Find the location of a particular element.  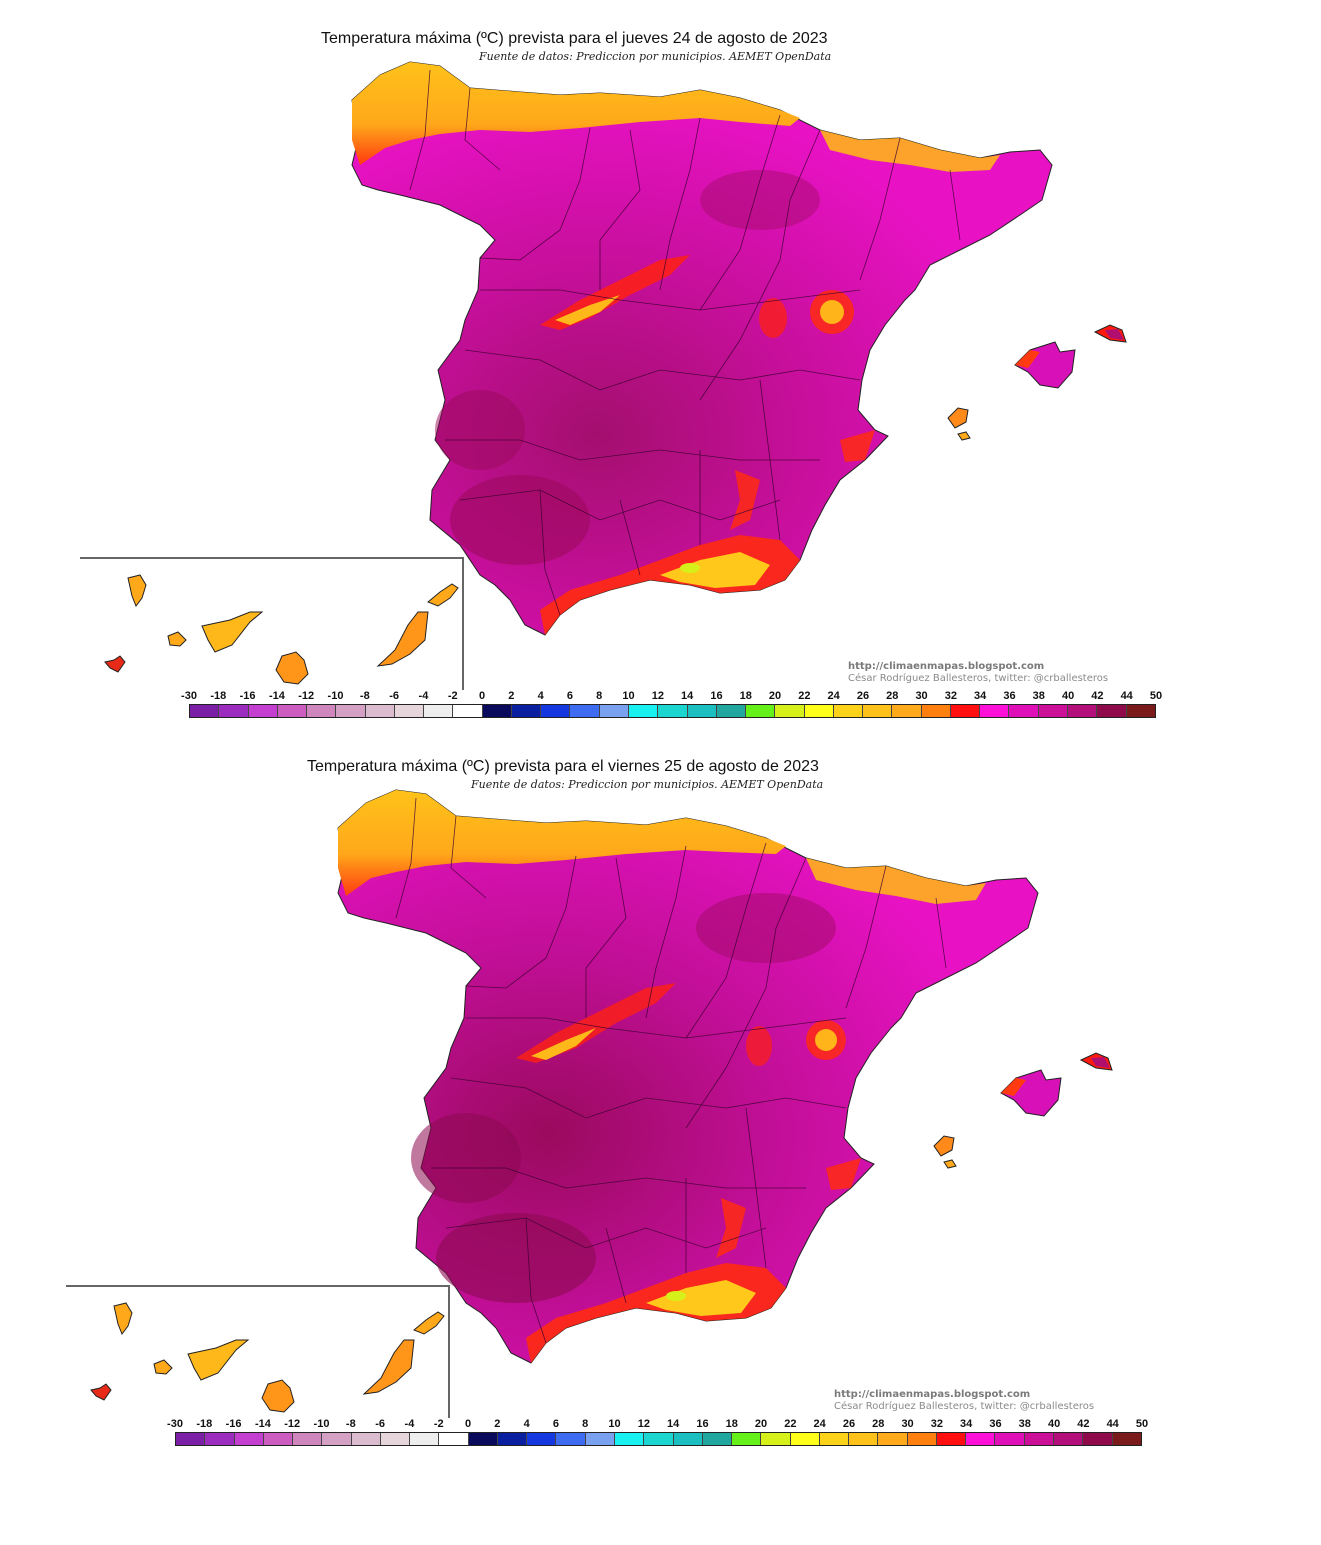

colorbar-tick-label: 18 is located at coordinates (745, 696).